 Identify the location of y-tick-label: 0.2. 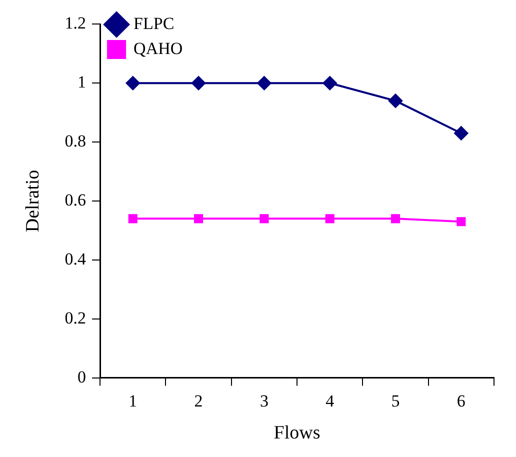
(75, 318).